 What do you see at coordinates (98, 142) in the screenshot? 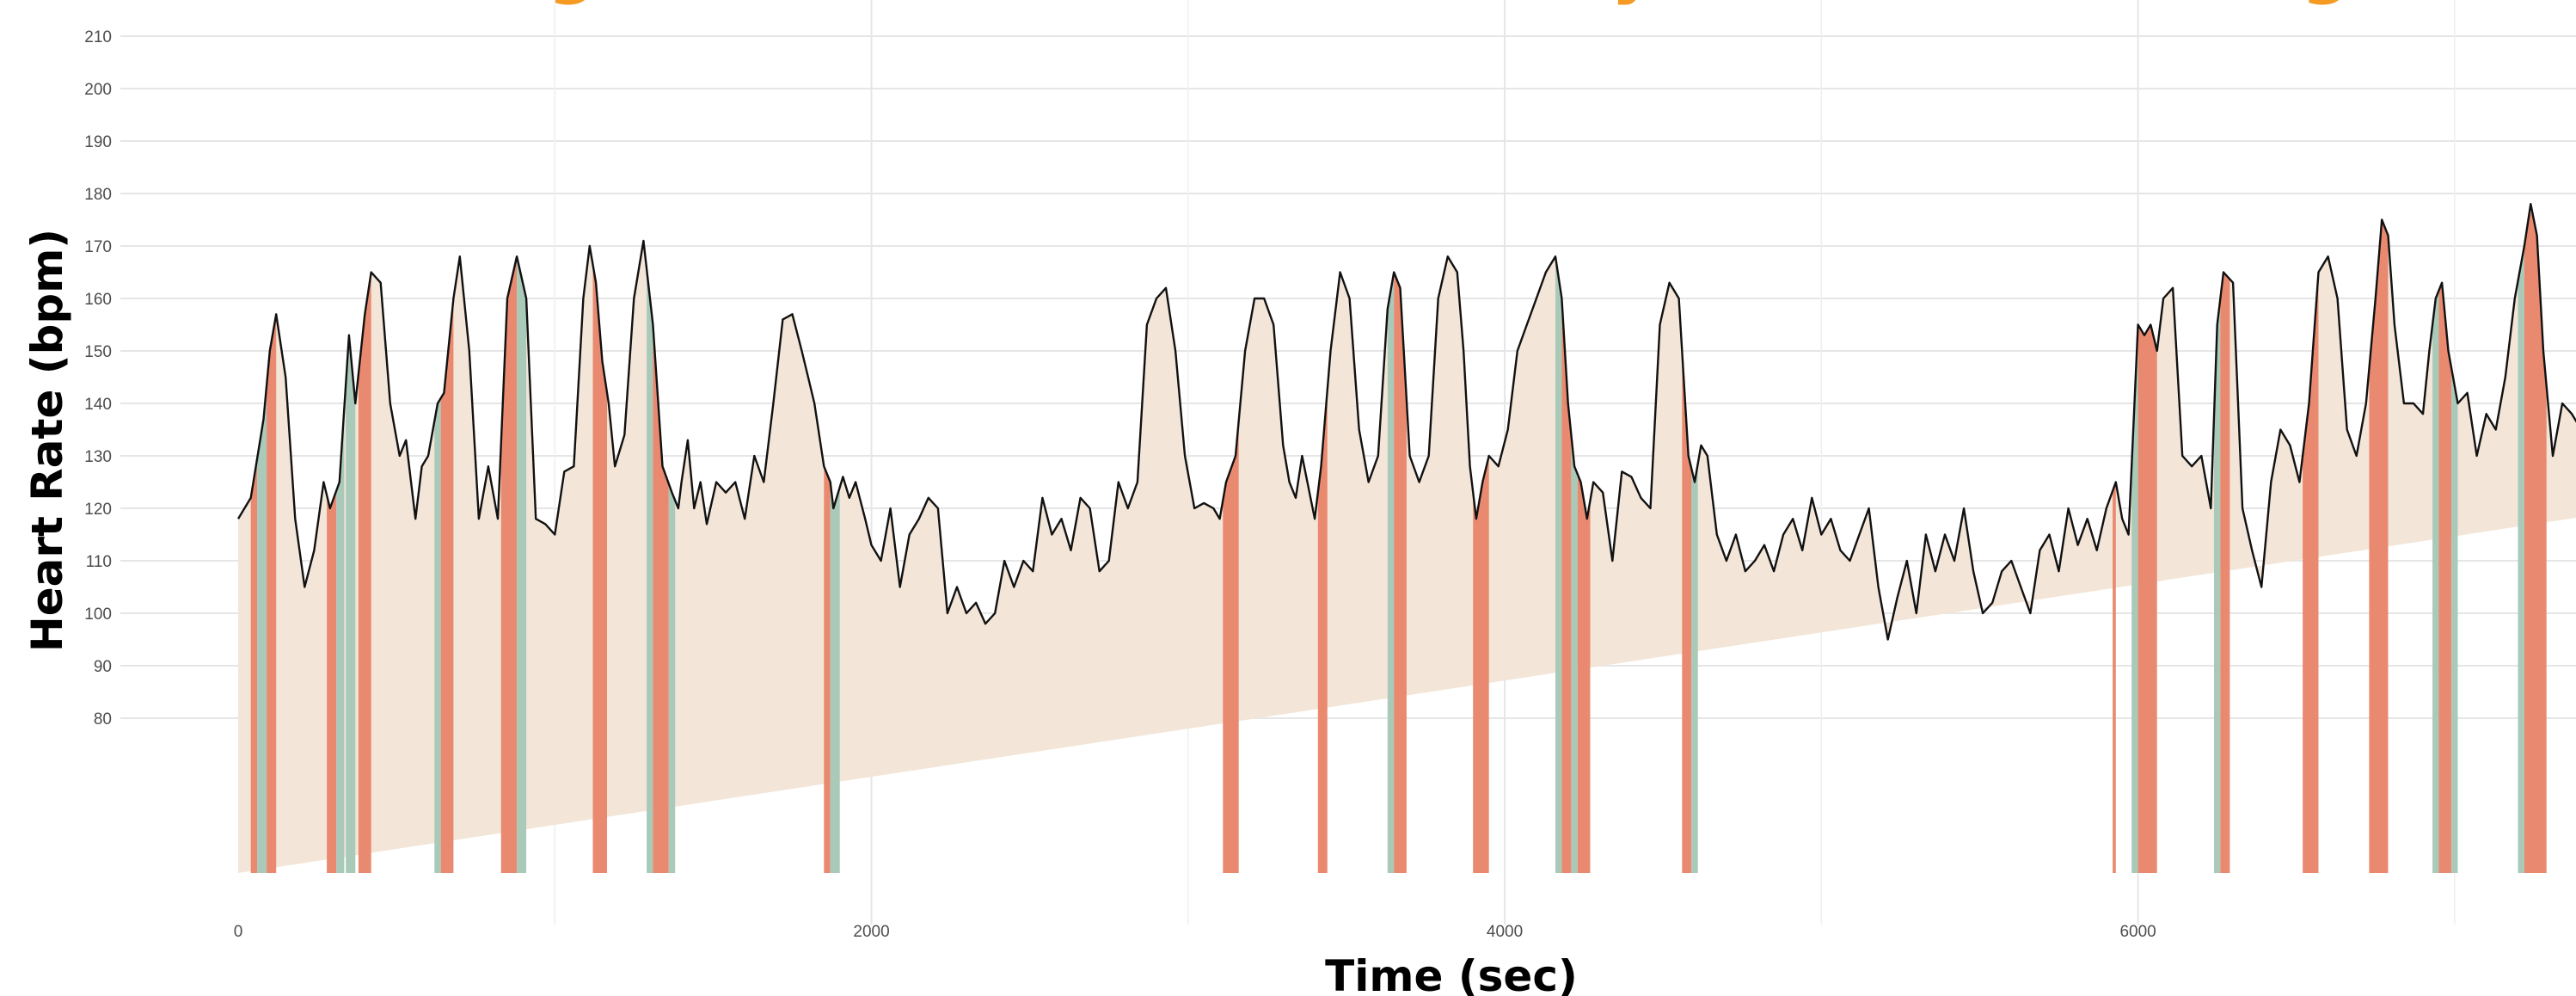
I see `y-tick-label: 190` at bounding box center [98, 142].